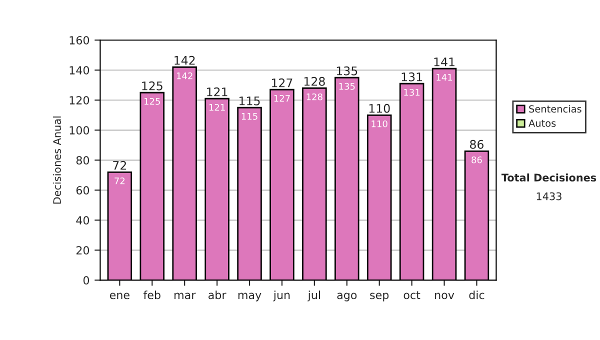  Describe the element at coordinates (379, 297) in the screenshot. I see `x-tick-label: sep` at that location.